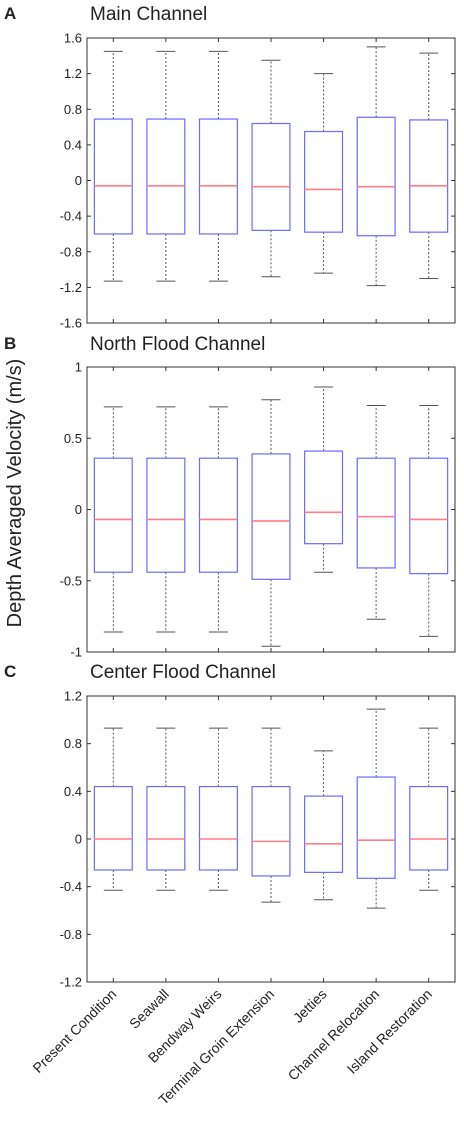 This screenshot has width=464, height=1132. I want to click on x-tick-label: Channel Relocation, so click(334, 1035).